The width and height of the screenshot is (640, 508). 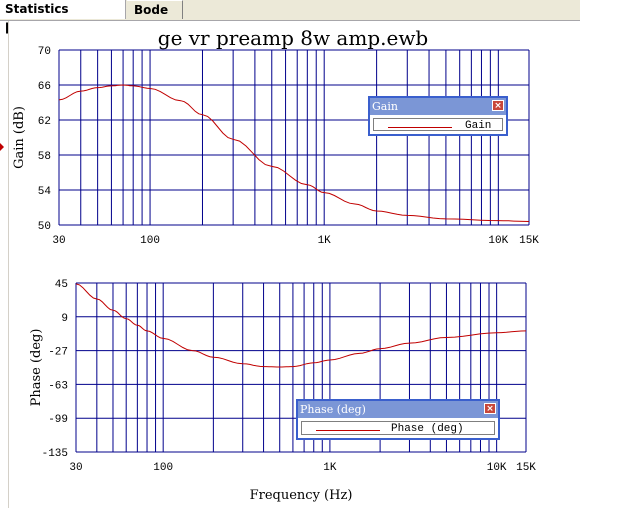 I want to click on phase-legend: Phase (deg) × Phase (deg), so click(x=398, y=419).